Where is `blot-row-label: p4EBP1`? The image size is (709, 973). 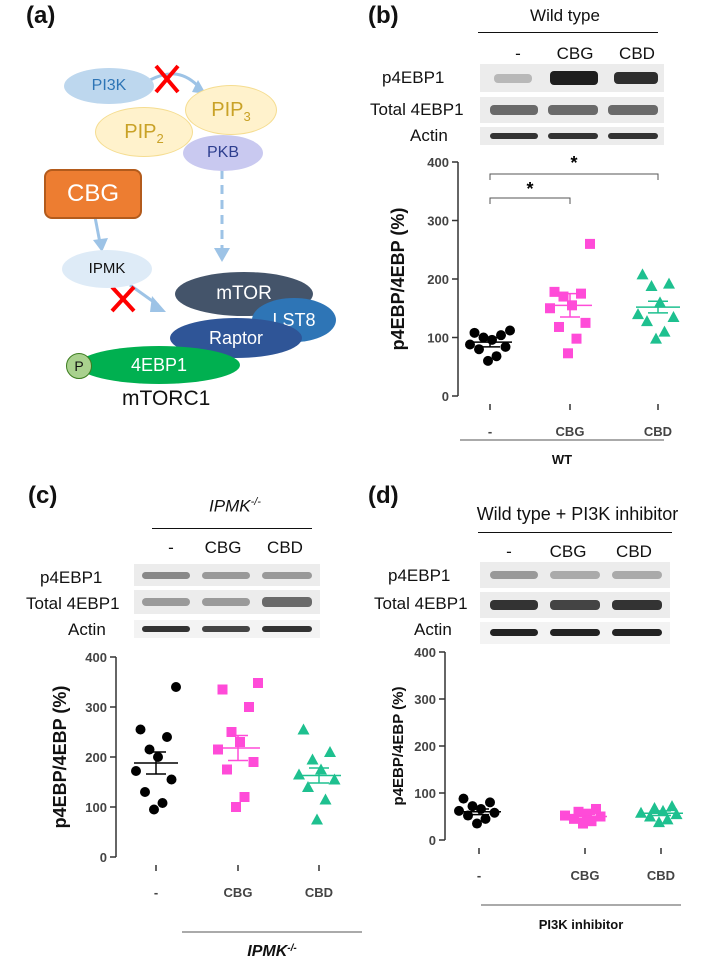 blot-row-label: p4EBP1 is located at coordinates (419, 575).